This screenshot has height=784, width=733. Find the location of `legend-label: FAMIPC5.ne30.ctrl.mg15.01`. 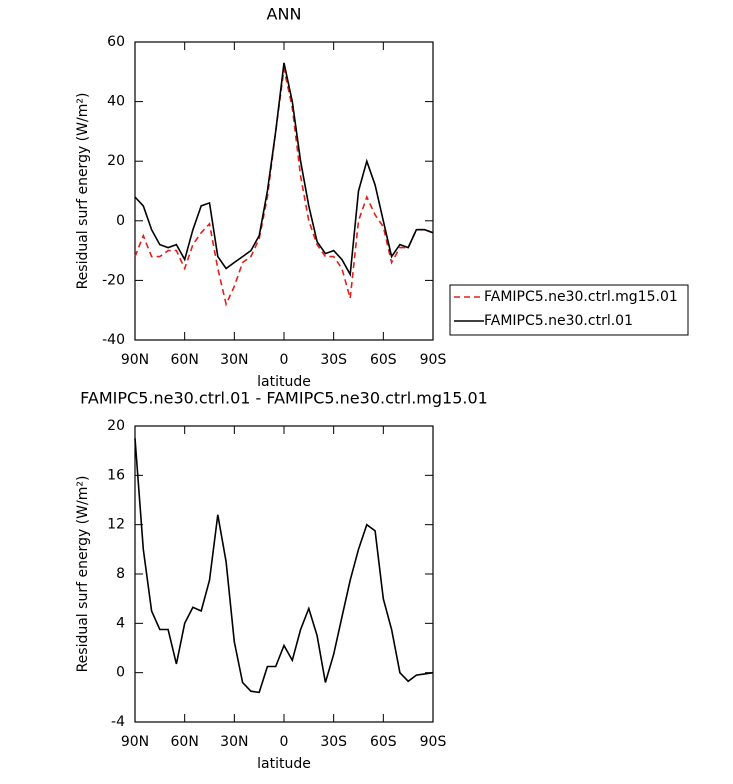

legend-label: FAMIPC5.ne30.ctrl.mg15.01 is located at coordinates (581, 297).